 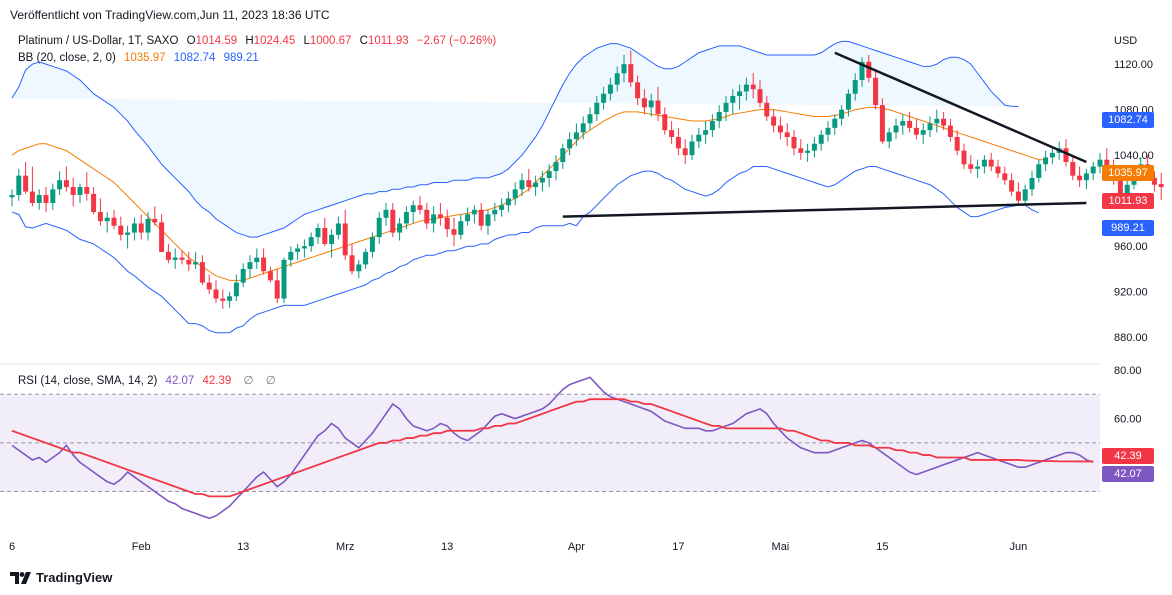 What do you see at coordinates (781, 547) in the screenshot?
I see `time-tick-label: Mai` at bounding box center [781, 547].